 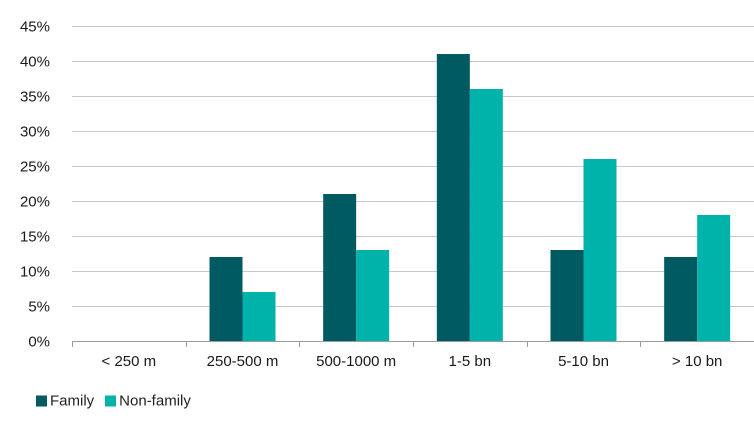 I want to click on y-axis-ticks: 0% 5% 10% 15% 20% 25% 30% 35% 40% 45%, so click(x=35, y=185).